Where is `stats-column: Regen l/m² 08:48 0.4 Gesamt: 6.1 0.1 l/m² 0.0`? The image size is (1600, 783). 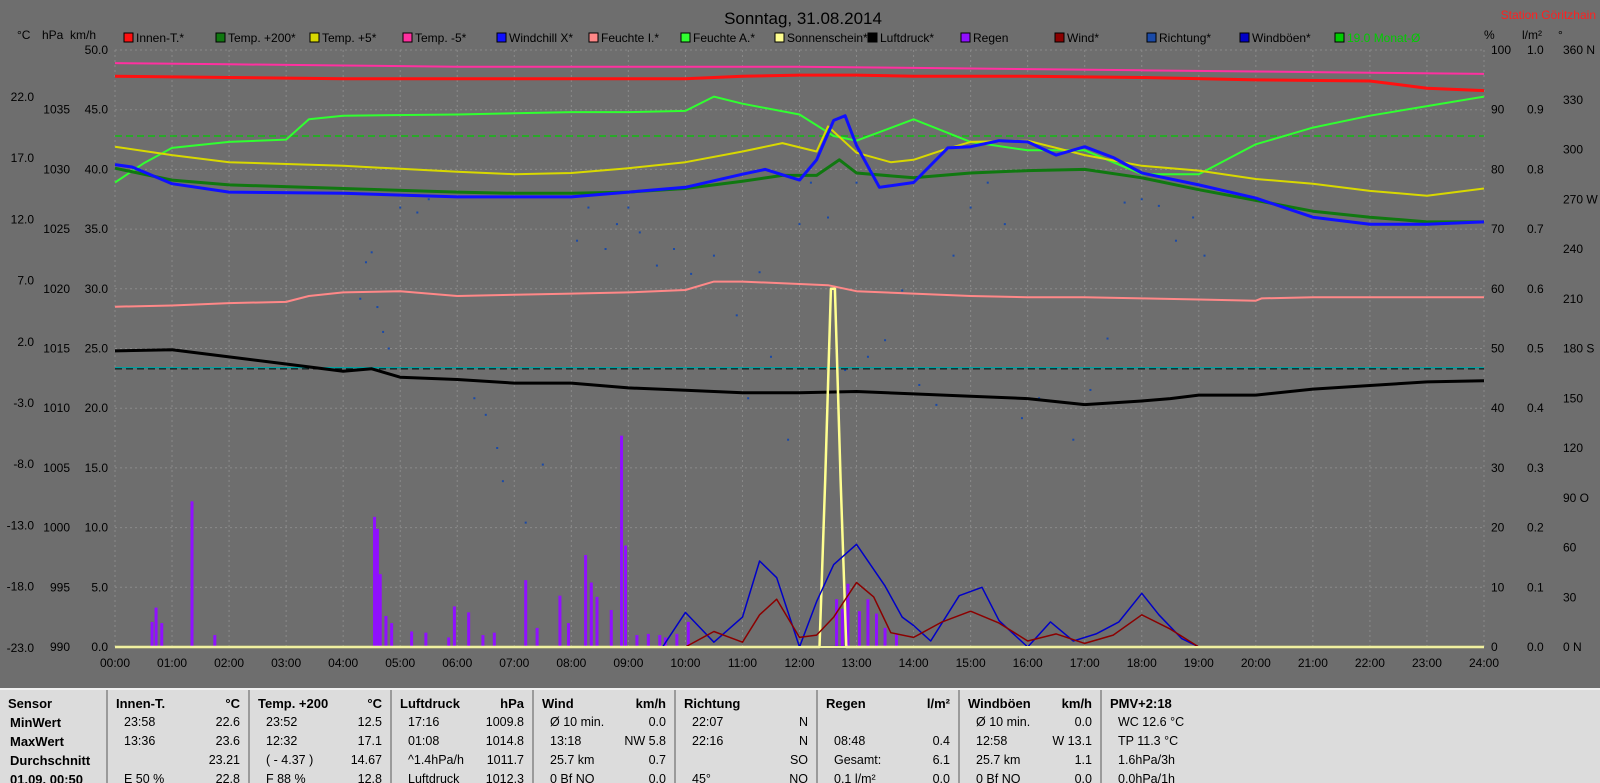
stats-column: Regen l/m² 08:48 0.4 Gesamt: 6.1 0.1 l/m² 0.0 is located at coordinates (889, 736).